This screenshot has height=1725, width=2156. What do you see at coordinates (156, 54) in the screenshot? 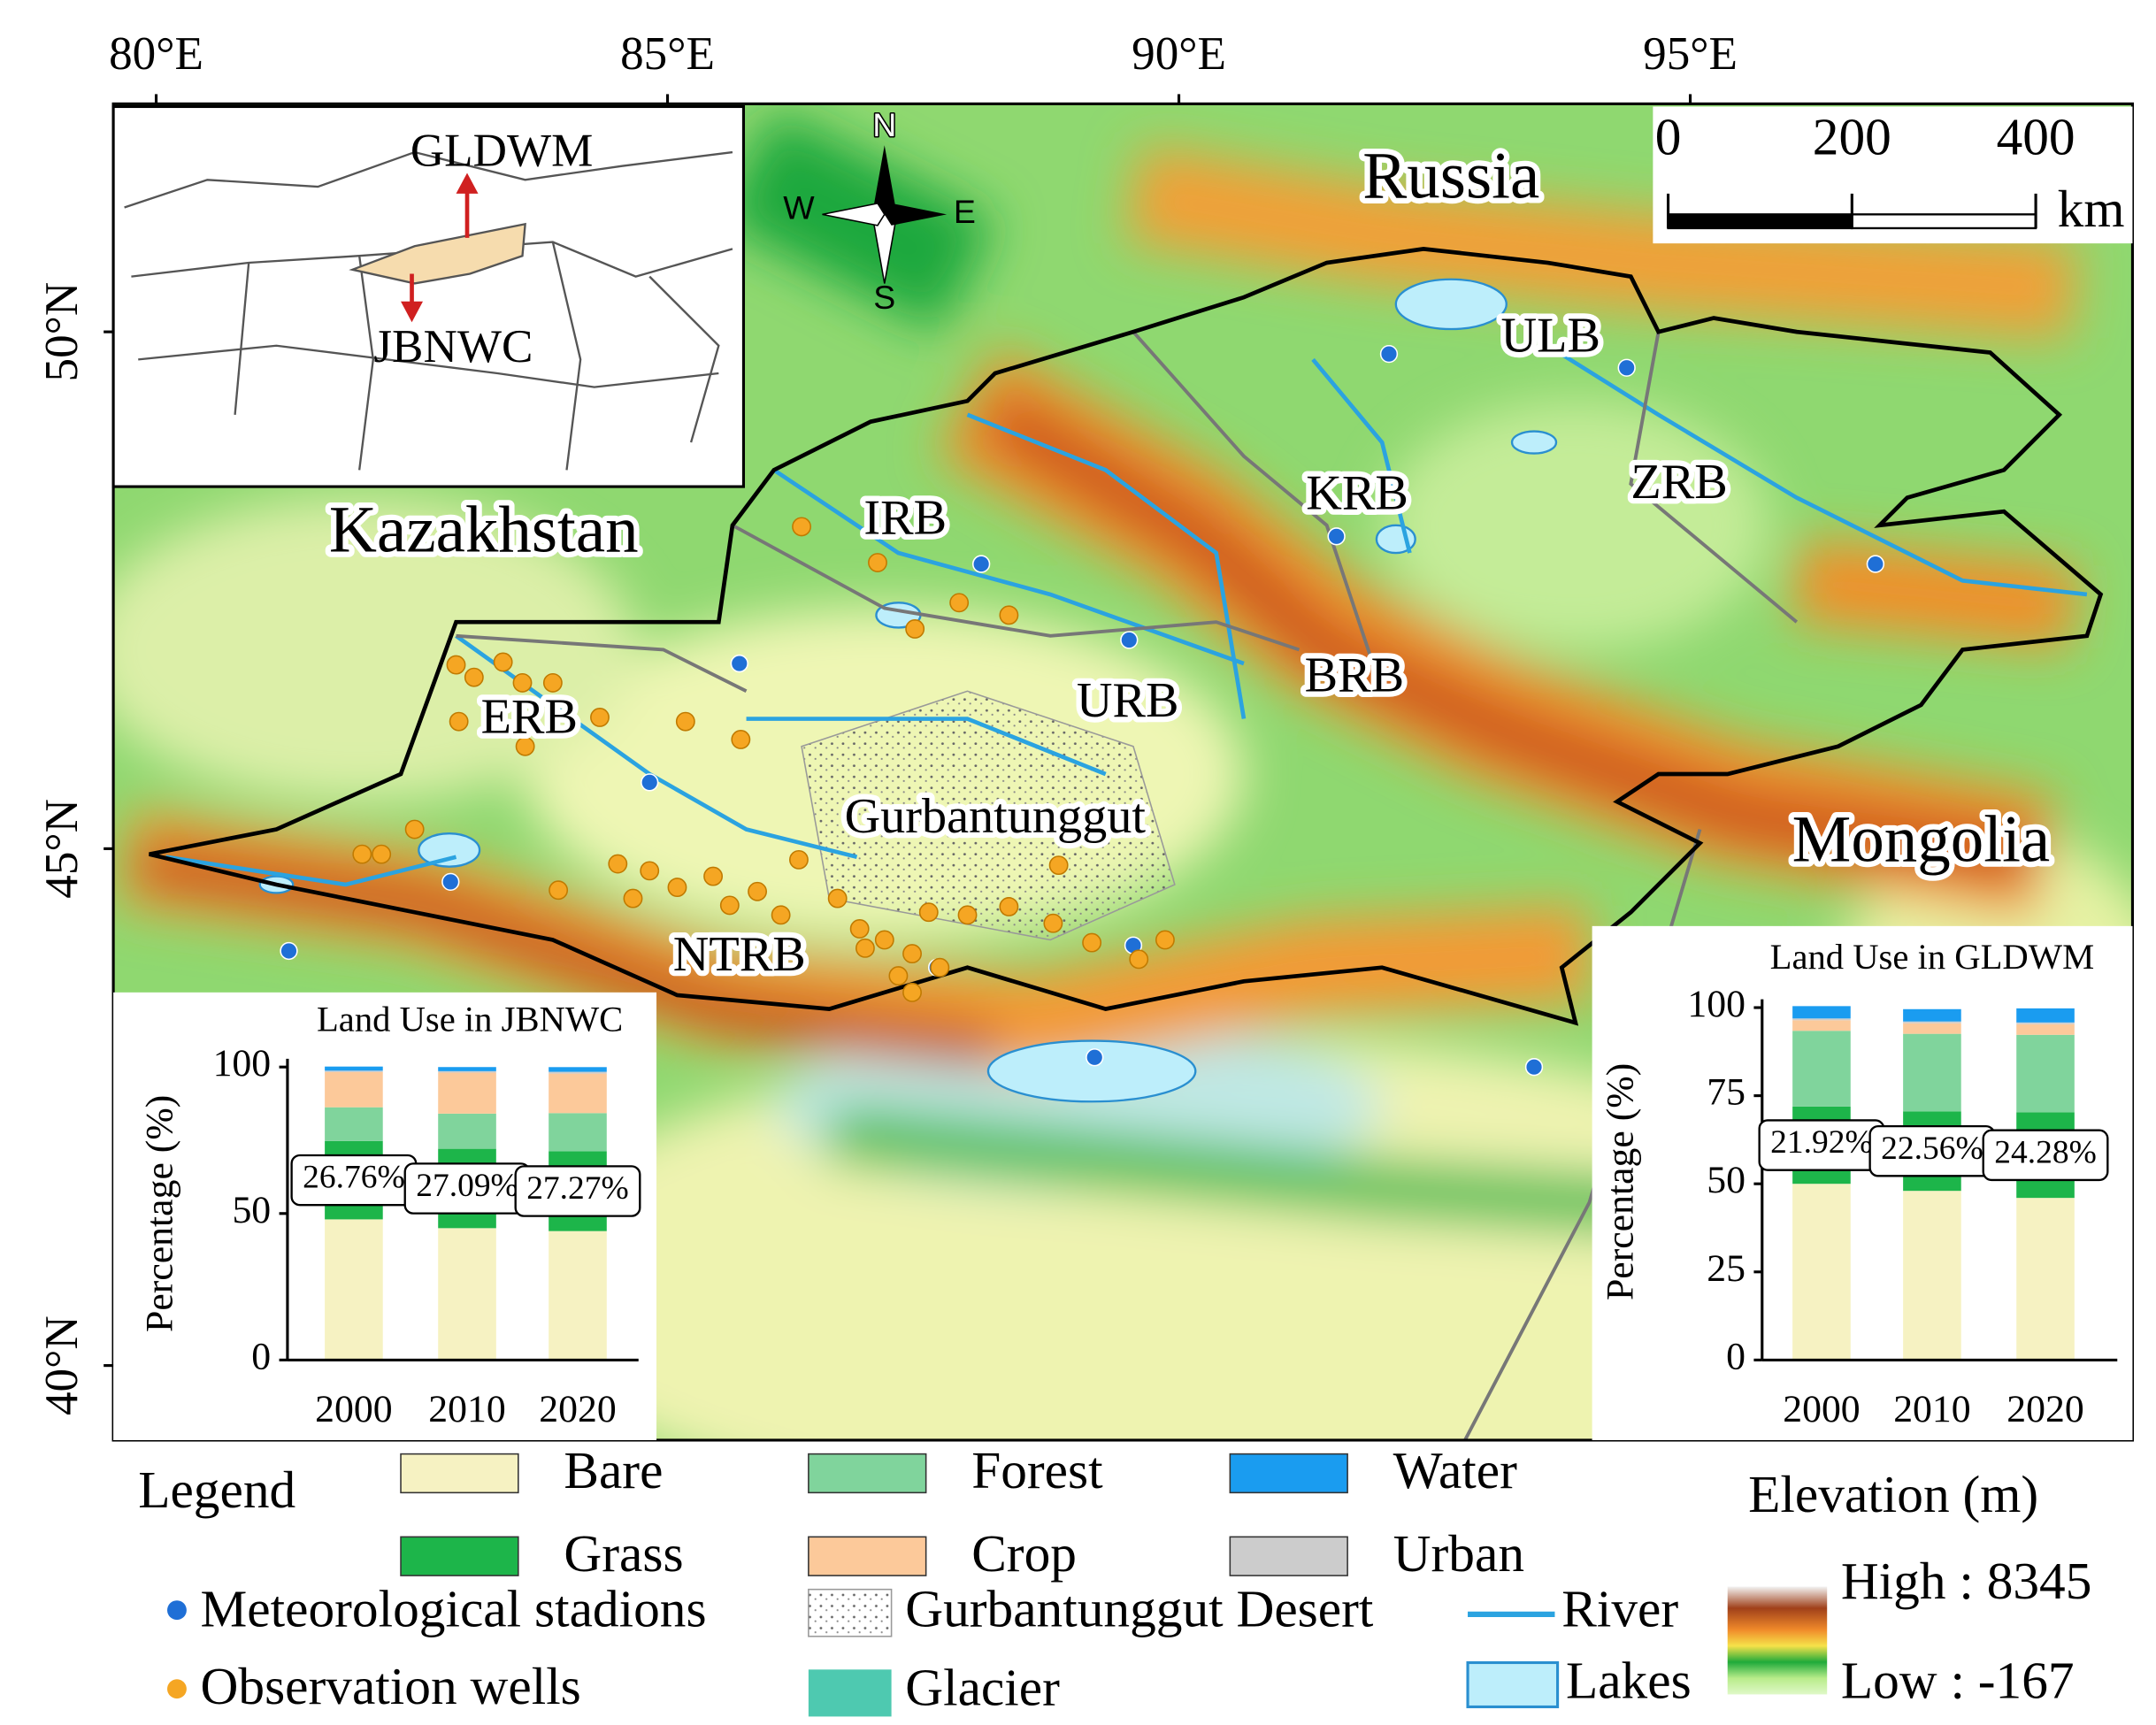
I see `lon-tick-label: 80°E` at bounding box center [156, 54].